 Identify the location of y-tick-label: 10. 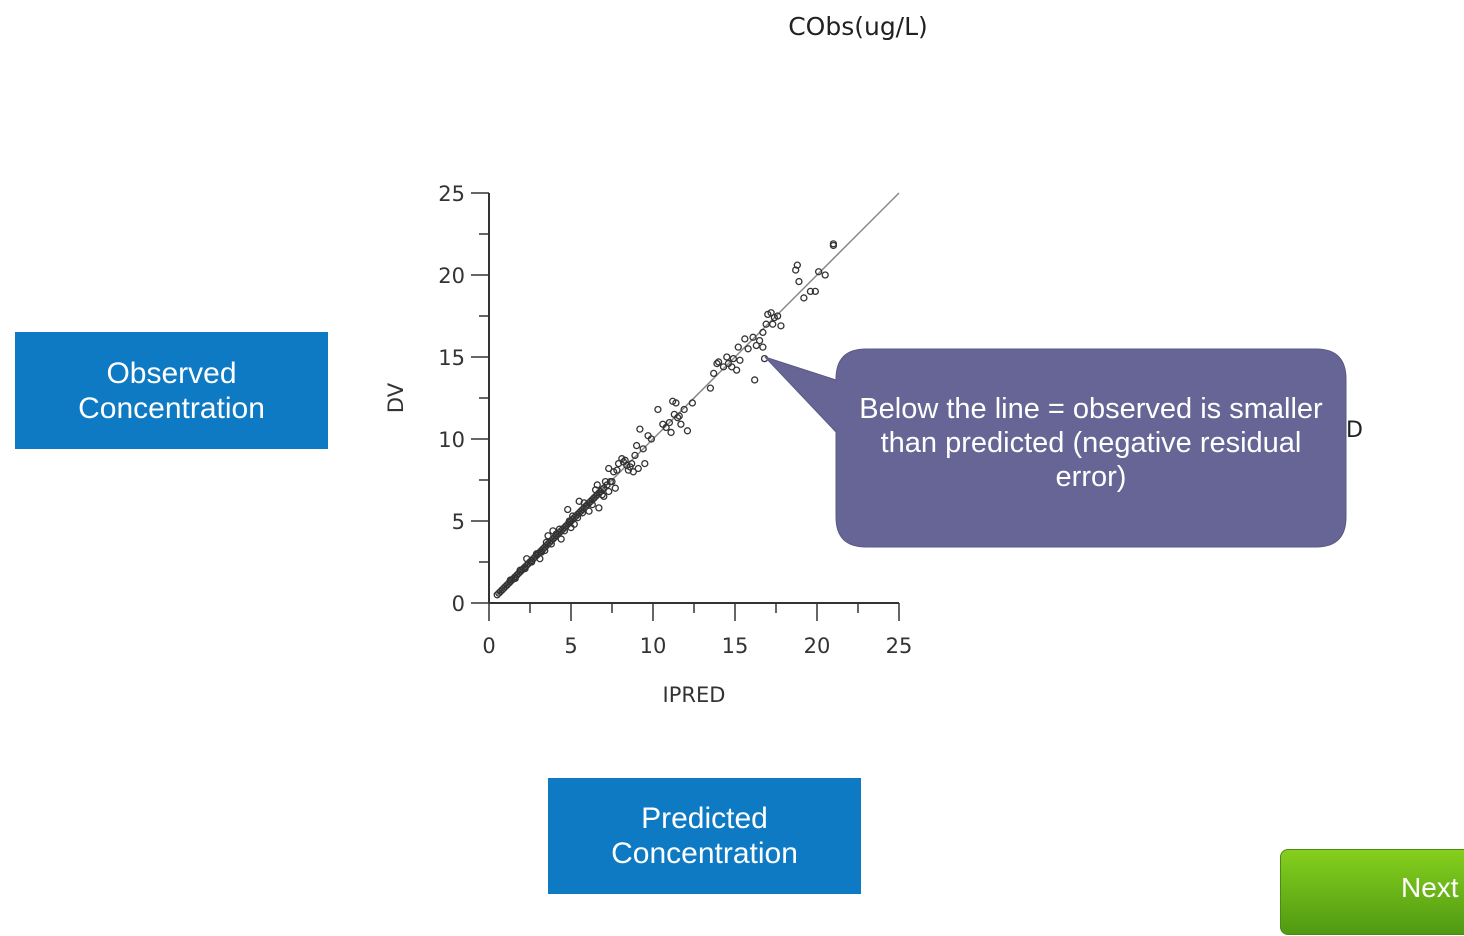
(451, 440).